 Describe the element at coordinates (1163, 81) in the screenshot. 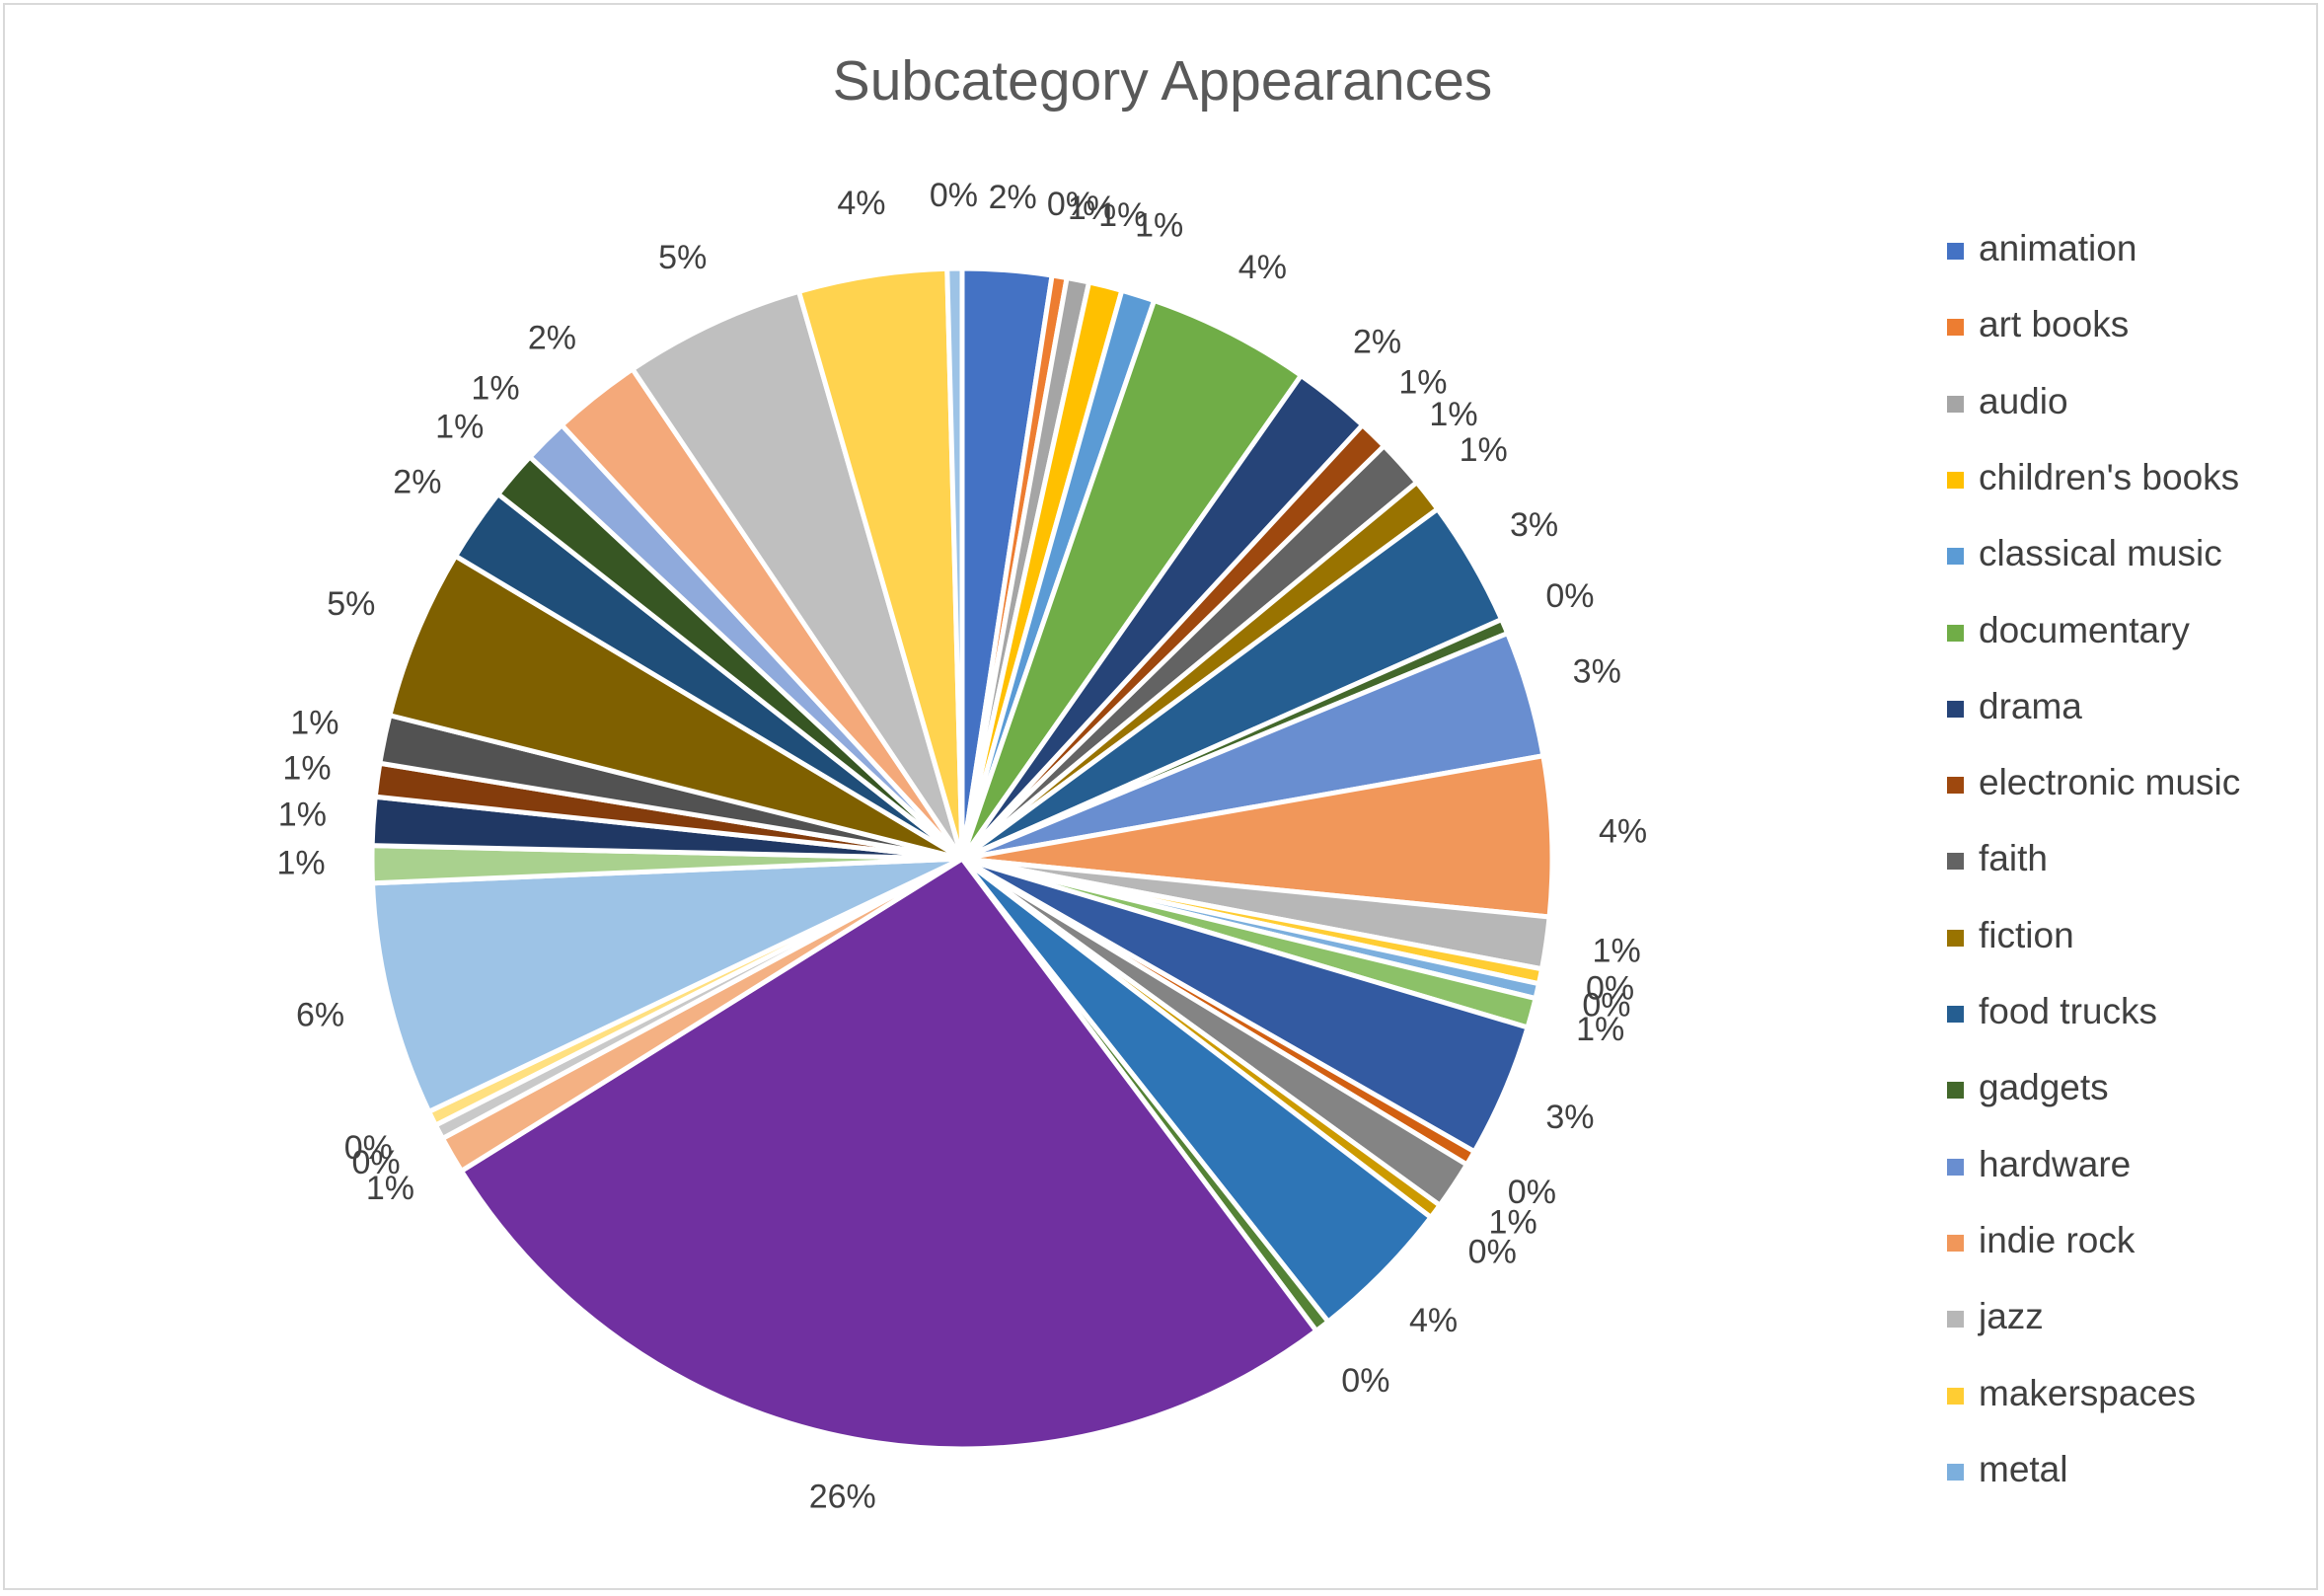

I see `chart-title: Subcategory Appearances` at that location.